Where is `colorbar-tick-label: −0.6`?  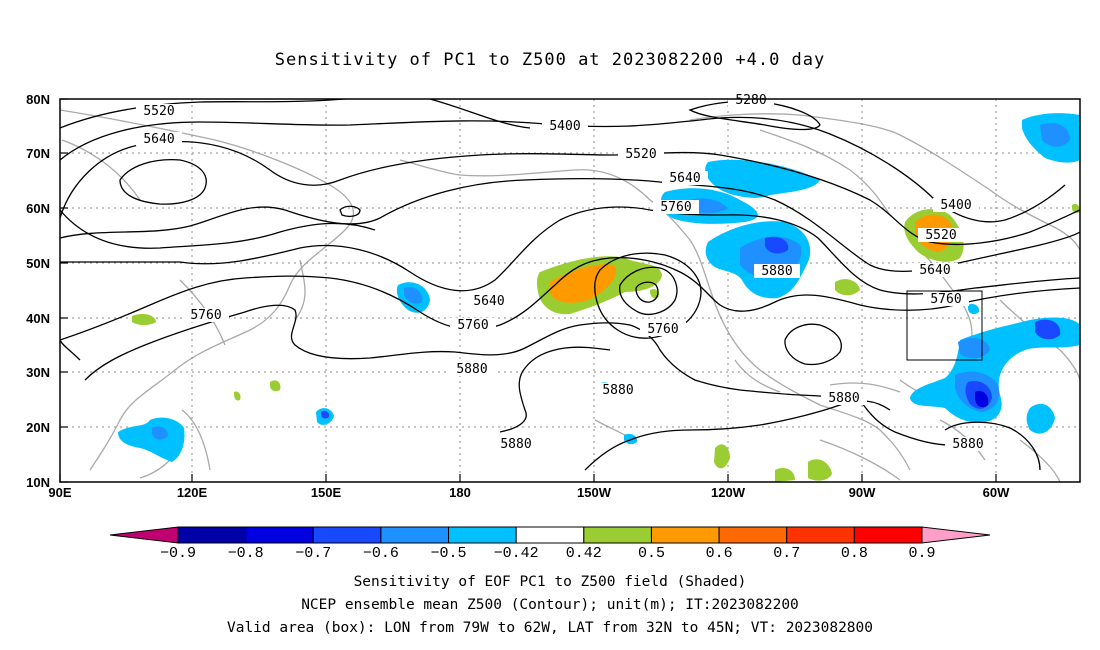
colorbar-tick-label: −0.6 is located at coordinates (381, 553).